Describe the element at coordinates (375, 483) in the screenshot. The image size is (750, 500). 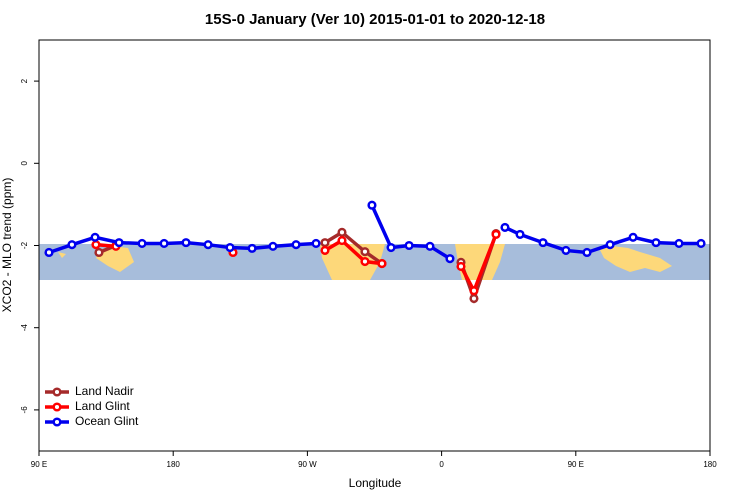
I see `x-axis-label: Longitude` at that location.